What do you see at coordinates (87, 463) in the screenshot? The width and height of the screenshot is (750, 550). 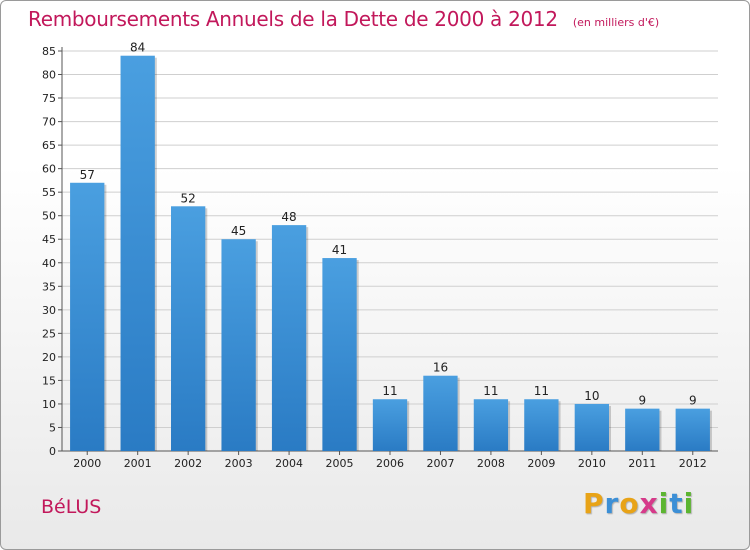 I see `x-tick-label: 2000` at bounding box center [87, 463].